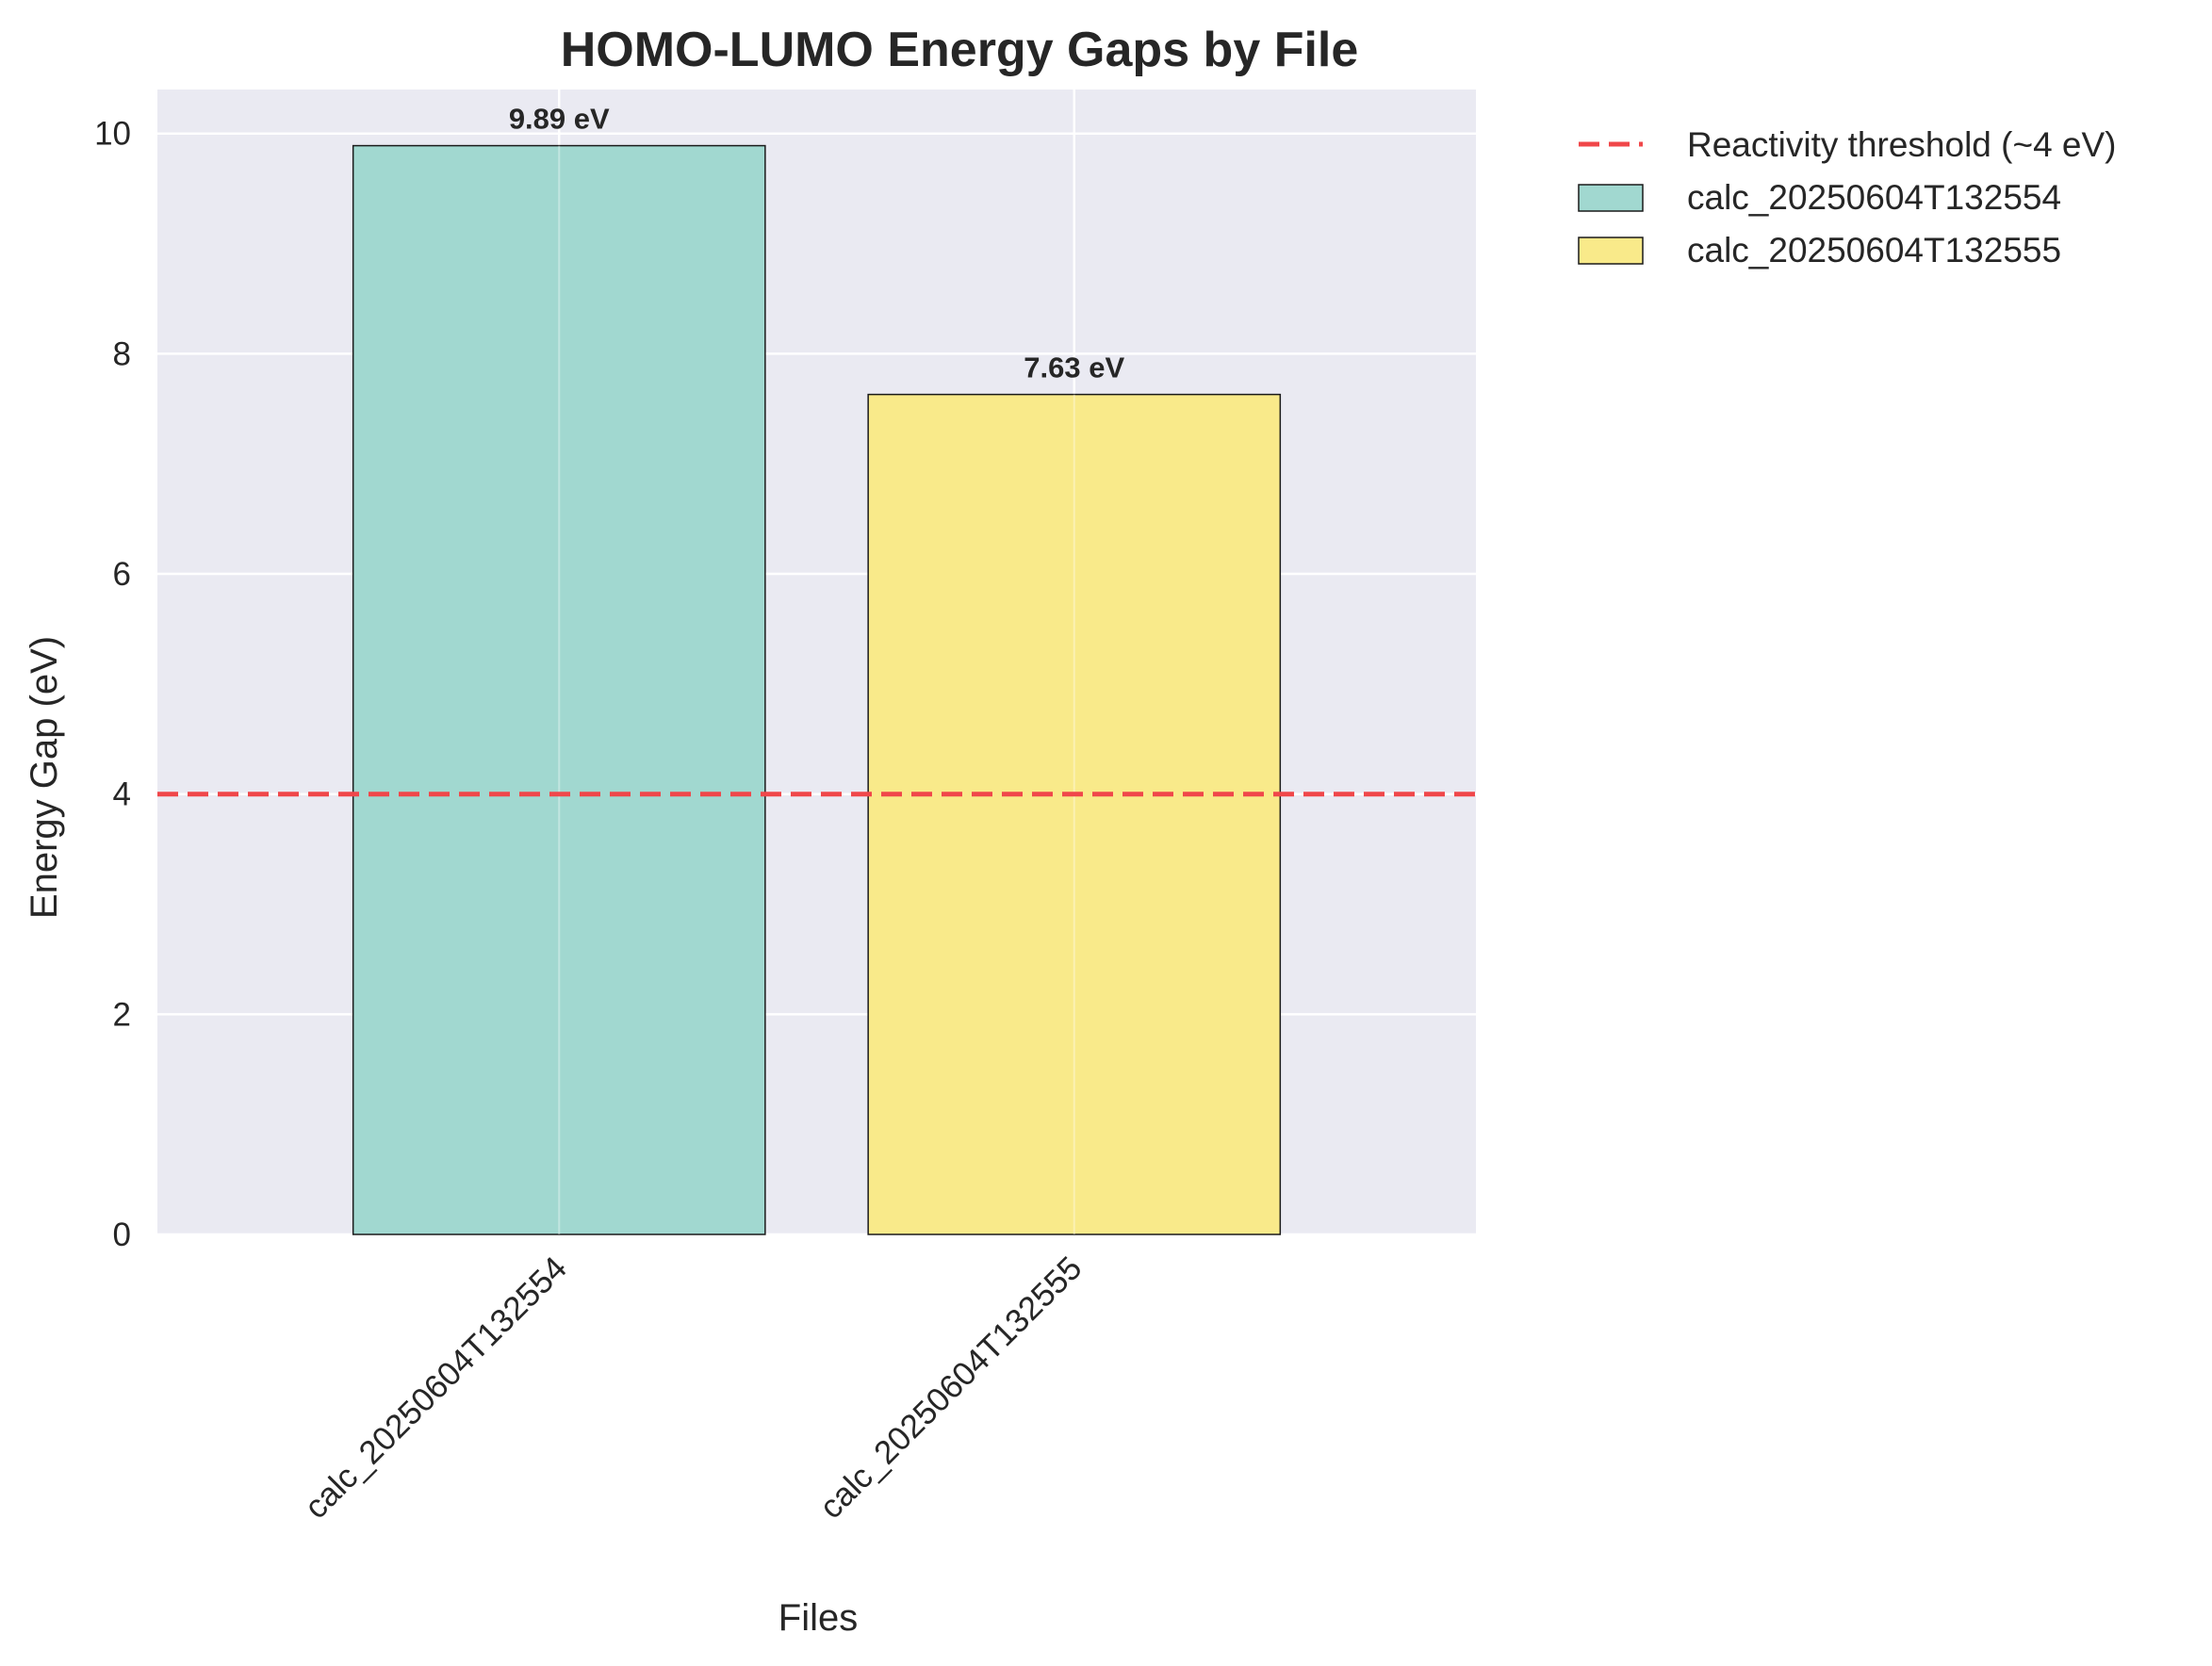  I want to click on y-tick-label: 8, so click(122, 353).